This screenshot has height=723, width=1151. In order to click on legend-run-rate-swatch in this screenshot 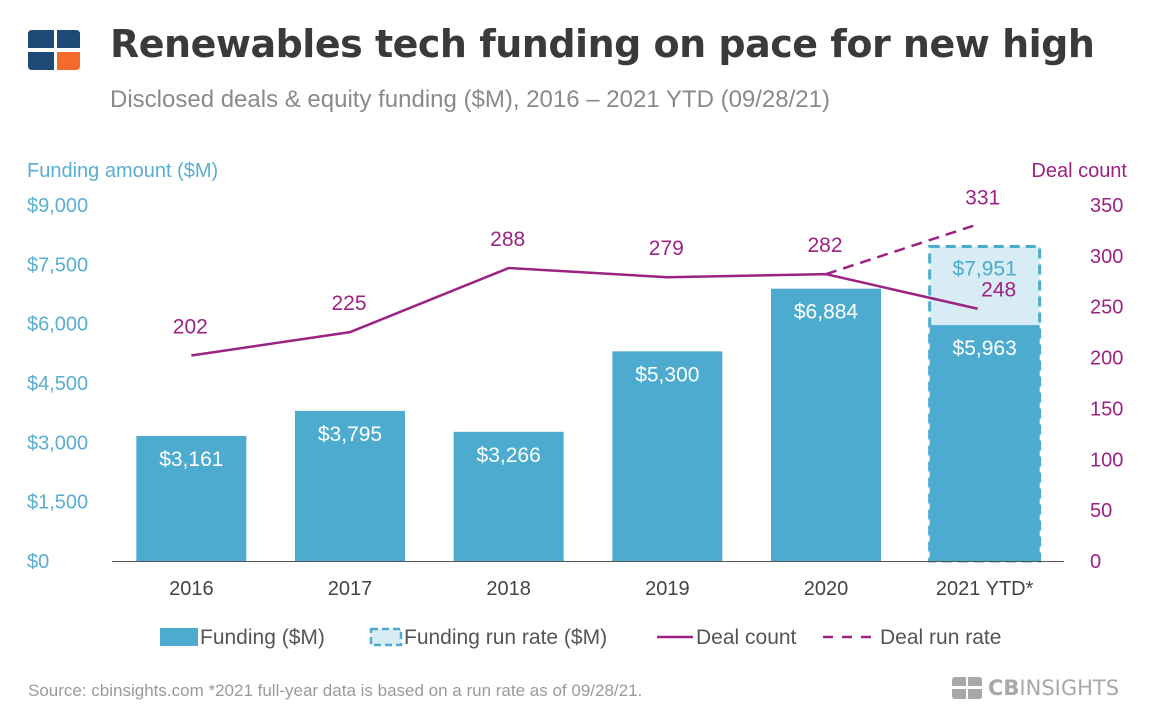, I will do `click(386, 637)`.